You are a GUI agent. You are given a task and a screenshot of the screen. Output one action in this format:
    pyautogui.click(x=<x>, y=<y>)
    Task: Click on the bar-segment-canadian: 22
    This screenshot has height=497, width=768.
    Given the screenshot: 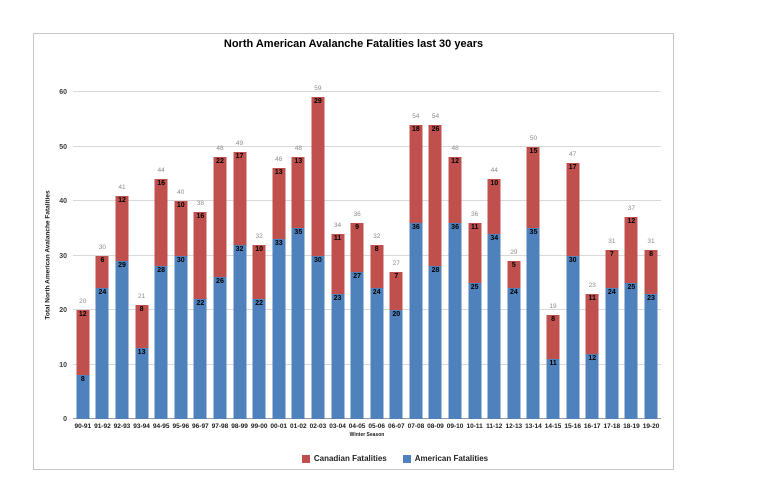 What is the action you would take?
    pyautogui.click(x=220, y=217)
    